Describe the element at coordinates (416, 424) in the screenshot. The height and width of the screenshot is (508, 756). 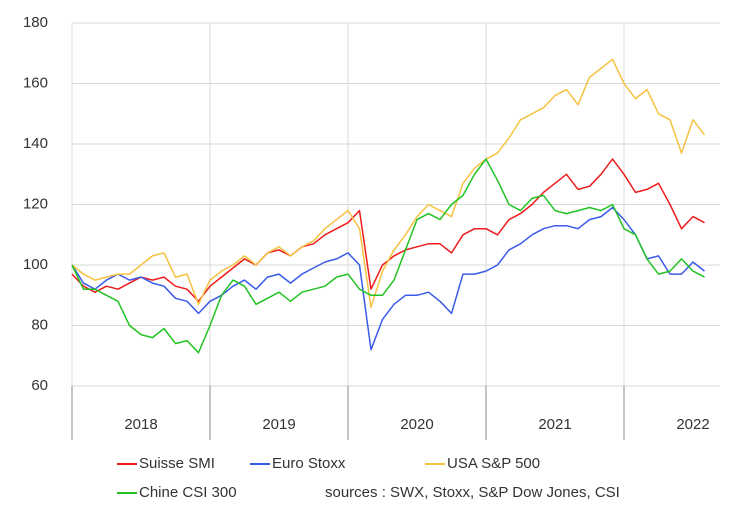
I see `x-tick-label: 2020` at that location.